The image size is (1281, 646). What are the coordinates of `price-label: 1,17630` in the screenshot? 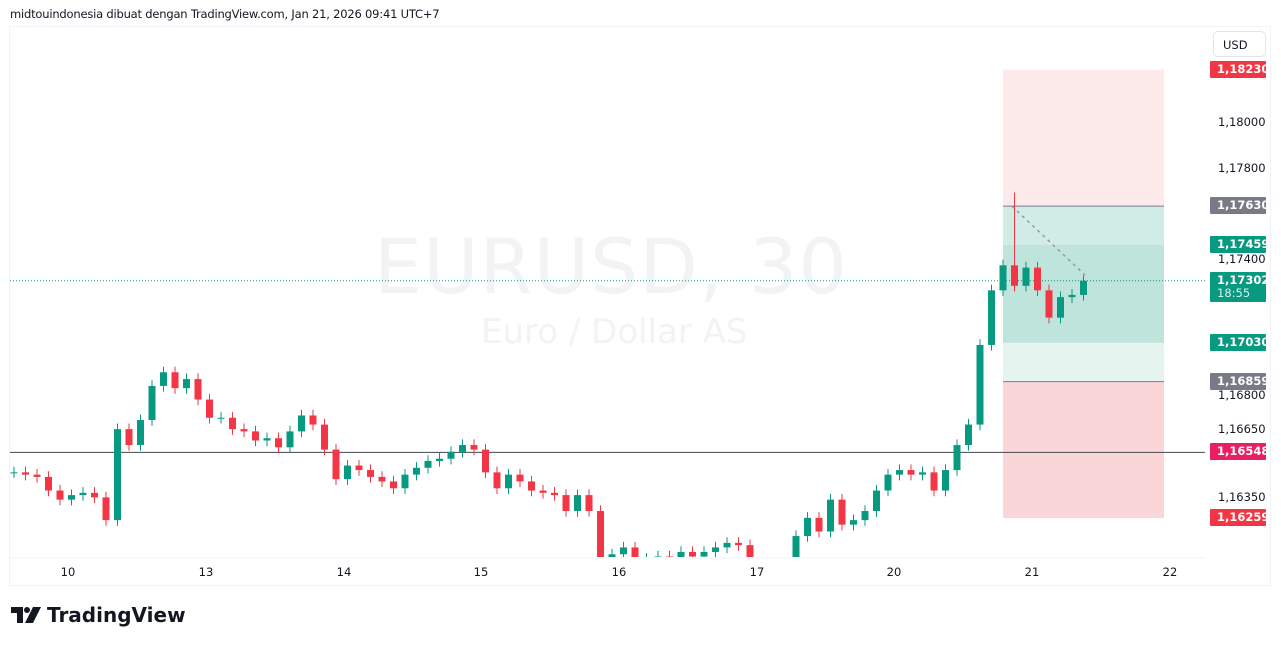 It's located at (1240, 206).